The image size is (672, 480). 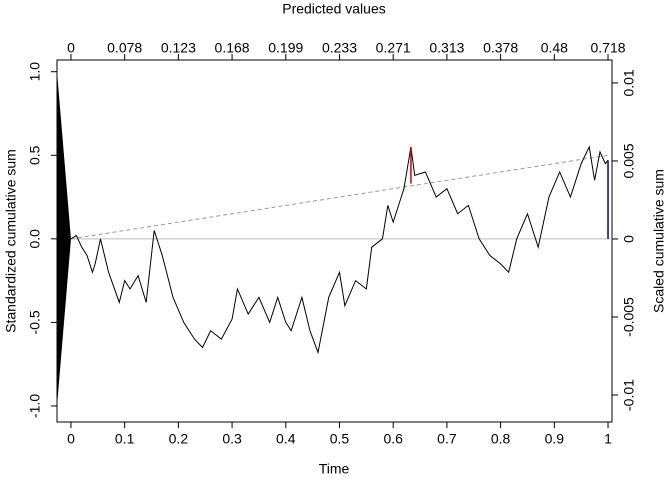 I want to click on x-tick-label: 0.2, so click(x=179, y=439).